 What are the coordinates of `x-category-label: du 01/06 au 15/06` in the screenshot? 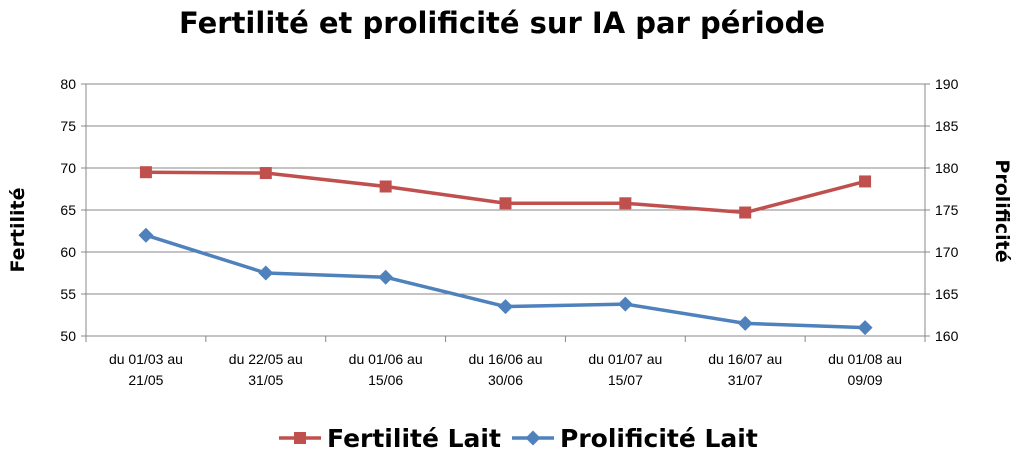 It's located at (386, 369).